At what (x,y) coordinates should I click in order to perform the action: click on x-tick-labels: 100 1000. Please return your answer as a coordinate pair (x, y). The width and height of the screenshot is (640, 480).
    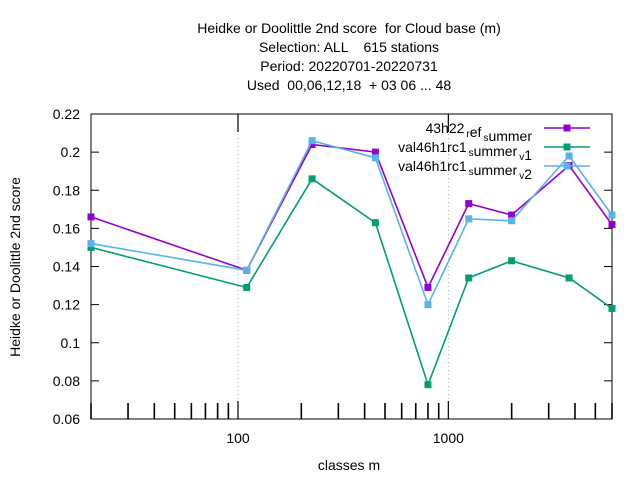
    Looking at the image, I should click on (345, 438).